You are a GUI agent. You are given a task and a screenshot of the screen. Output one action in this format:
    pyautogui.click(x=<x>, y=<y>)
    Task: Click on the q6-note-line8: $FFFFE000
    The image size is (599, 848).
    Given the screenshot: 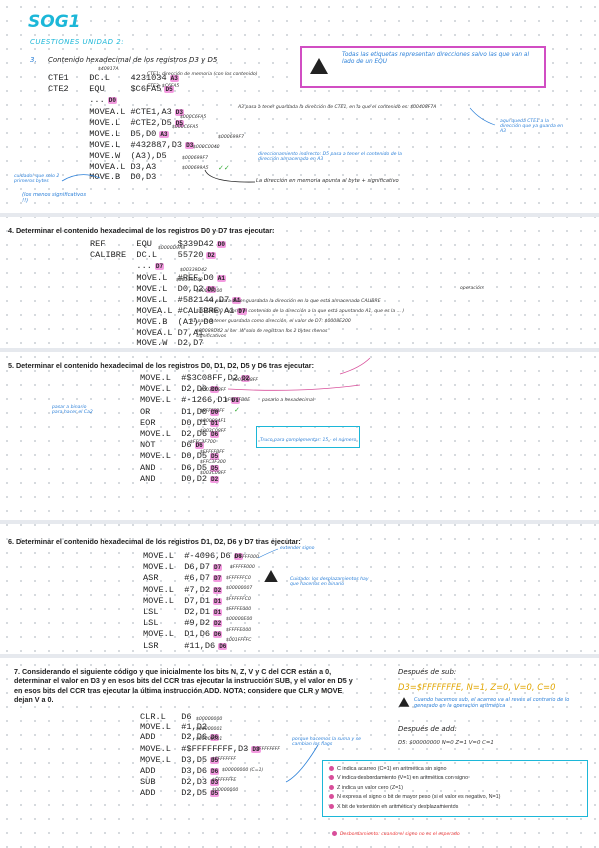 What is the action you would take?
    pyautogui.click(x=239, y=630)
    